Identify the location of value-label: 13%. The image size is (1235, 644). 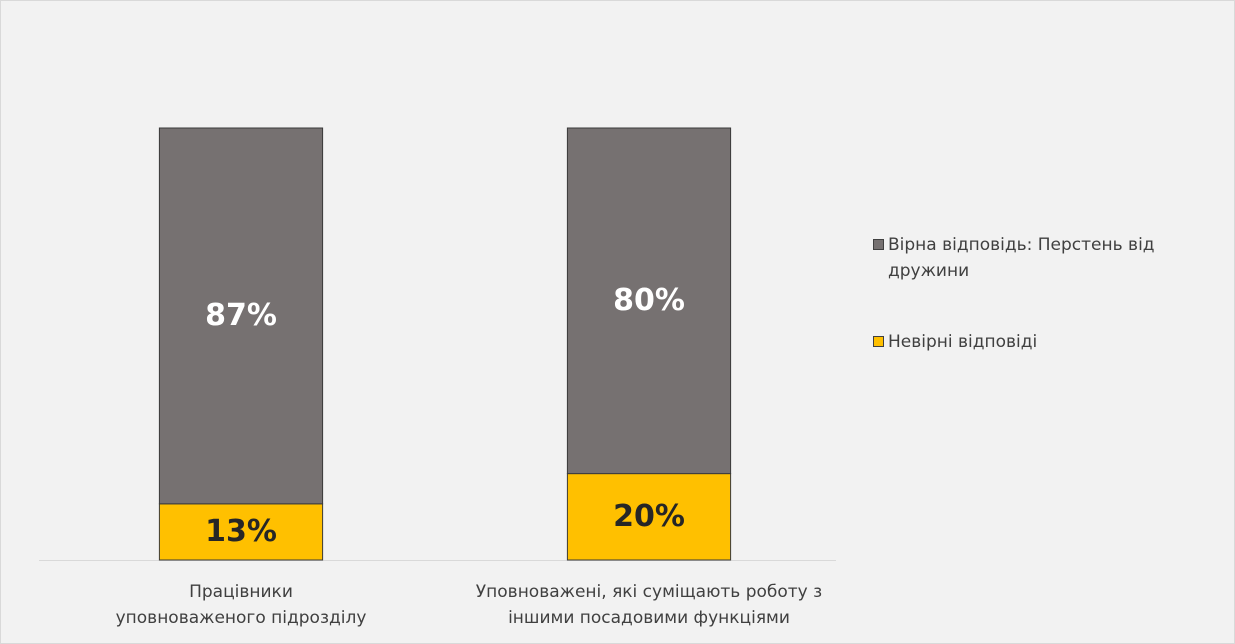
(241, 531).